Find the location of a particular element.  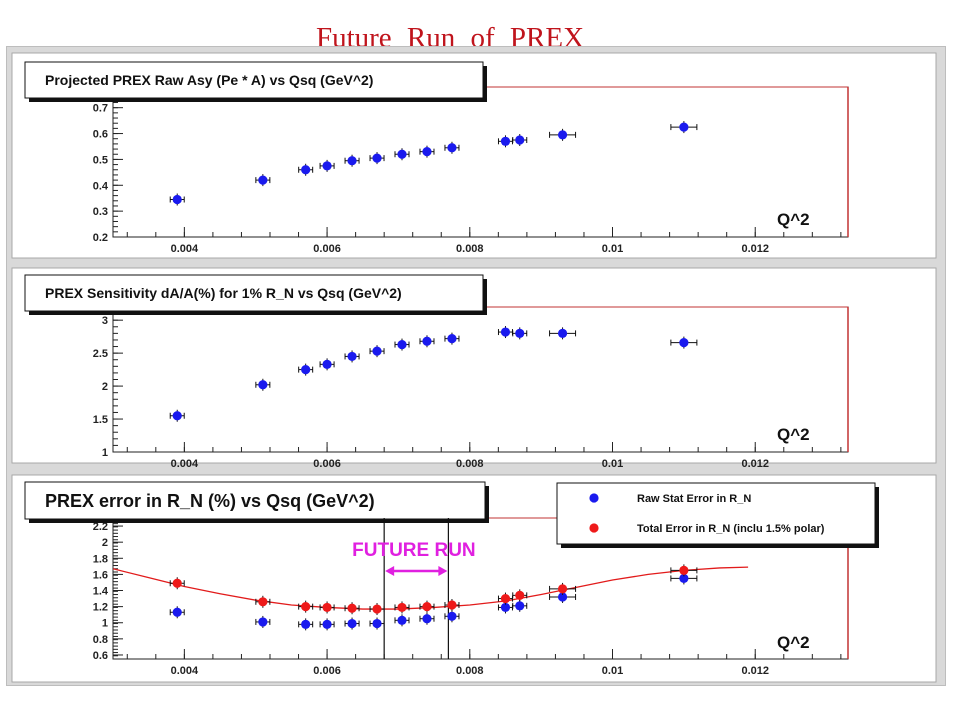

future-run-label: FUTURE RUN is located at coordinates (414, 550).